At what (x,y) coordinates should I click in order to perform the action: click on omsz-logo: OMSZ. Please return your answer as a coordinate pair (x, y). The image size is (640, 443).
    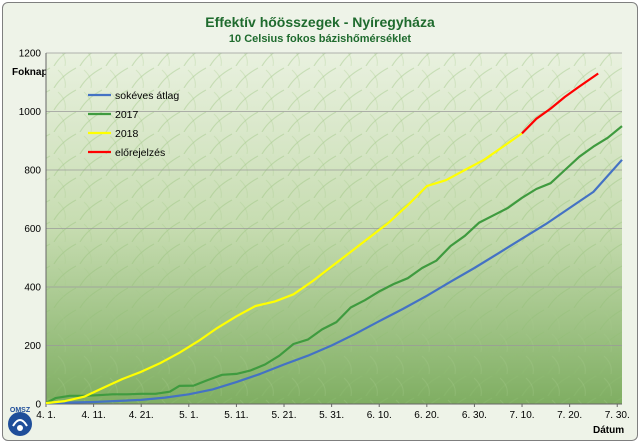
    Looking at the image, I should click on (20, 421).